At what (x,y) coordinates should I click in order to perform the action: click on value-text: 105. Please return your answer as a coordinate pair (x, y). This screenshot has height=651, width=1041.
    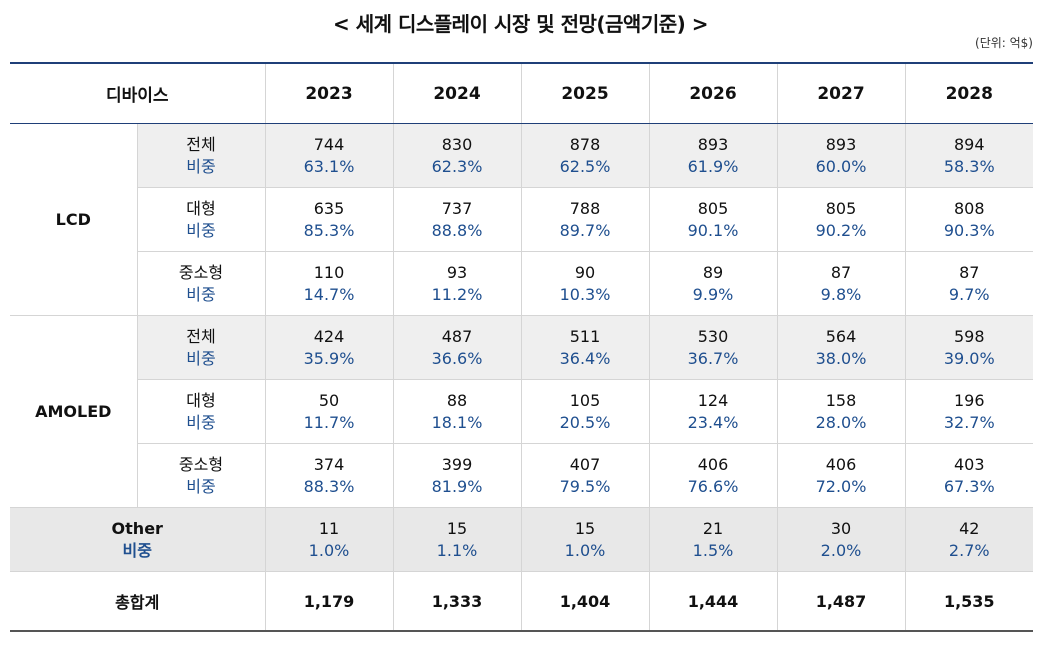
    Looking at the image, I should click on (585, 400).